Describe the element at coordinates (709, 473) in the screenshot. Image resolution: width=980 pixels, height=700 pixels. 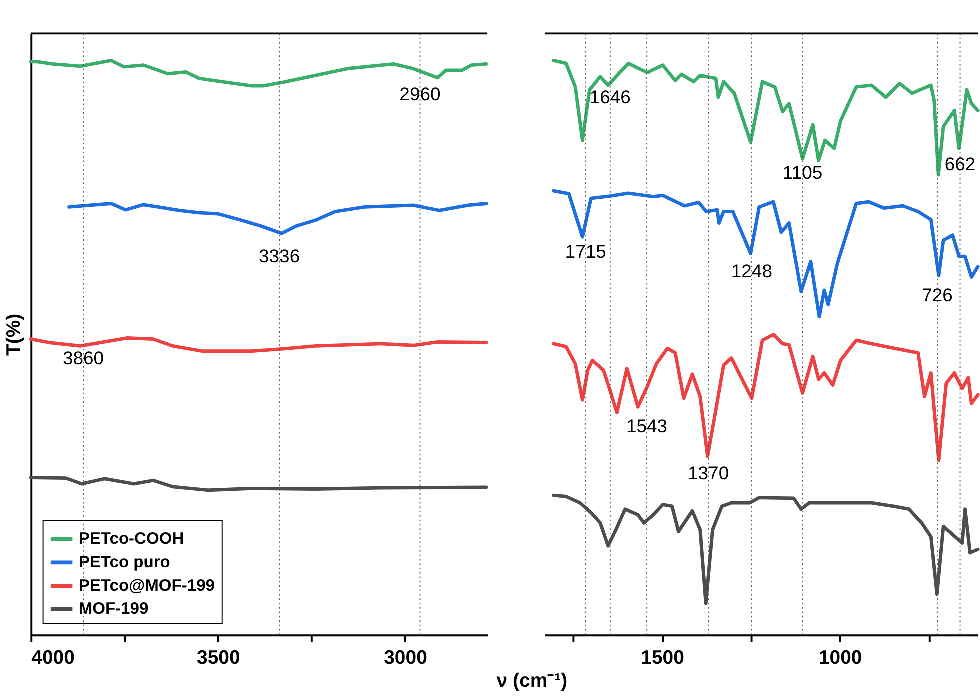
I see `annotation: 1370` at that location.